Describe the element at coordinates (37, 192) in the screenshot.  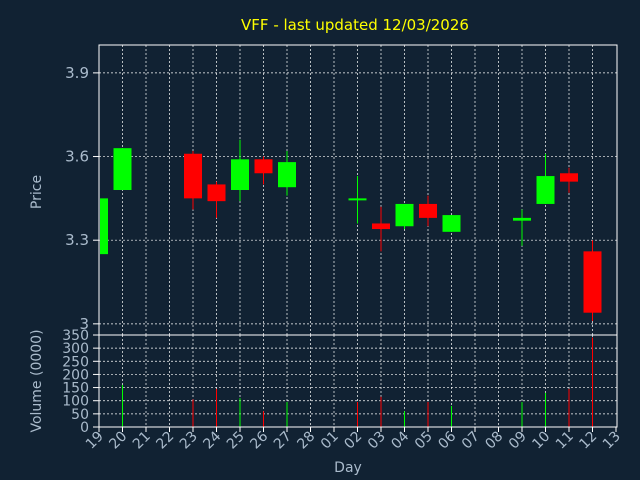
I see `price-axis-label: Price` at that location.